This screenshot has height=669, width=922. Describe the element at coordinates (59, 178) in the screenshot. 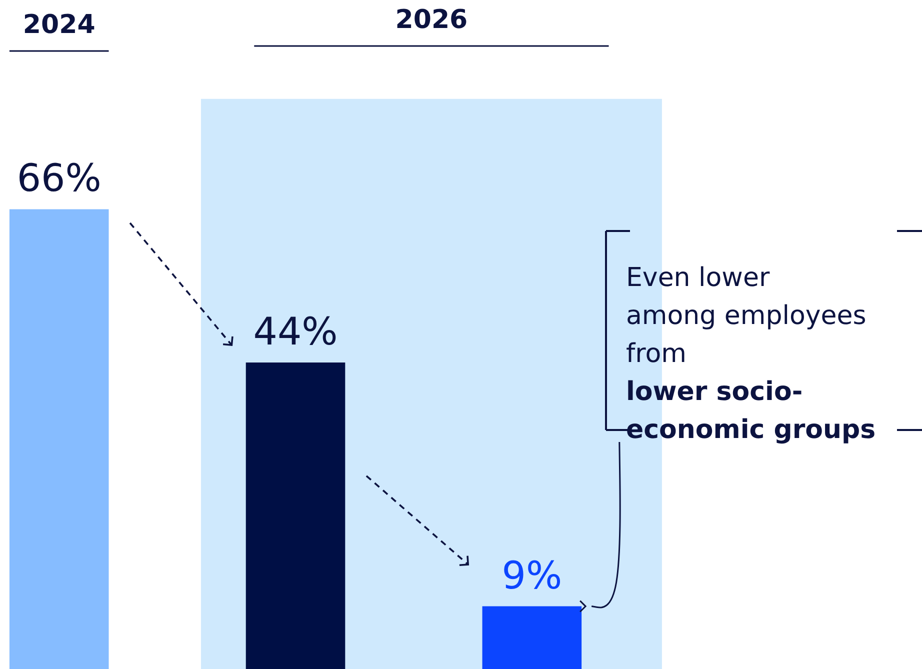

I see `data-label: 66%` at that location.